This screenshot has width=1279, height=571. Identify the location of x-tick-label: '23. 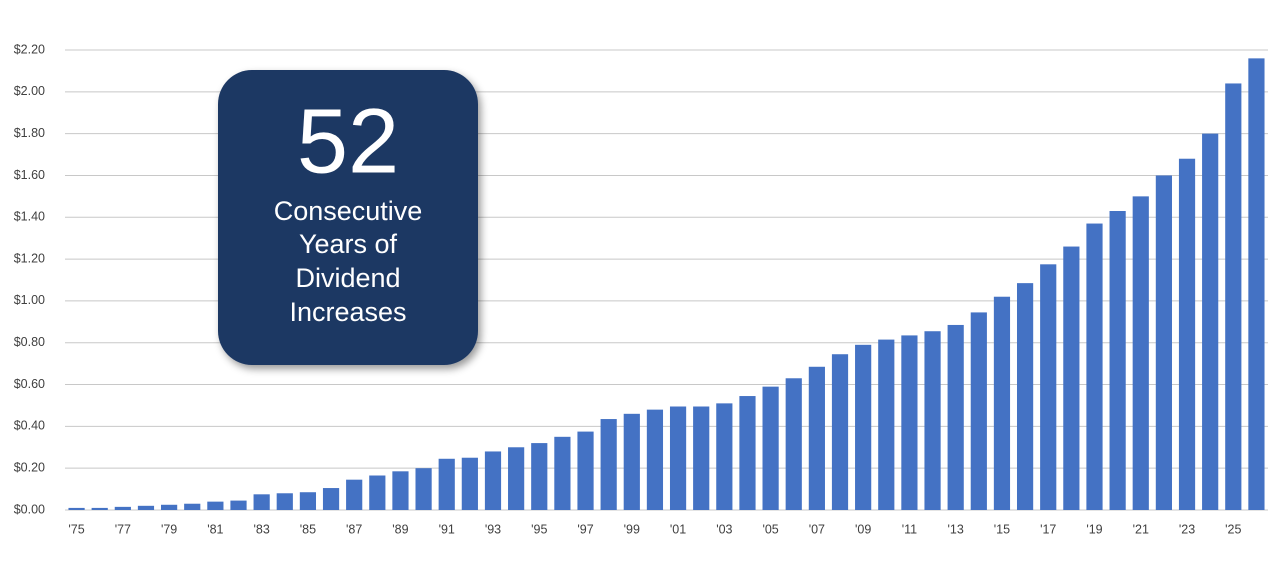
(1187, 529).